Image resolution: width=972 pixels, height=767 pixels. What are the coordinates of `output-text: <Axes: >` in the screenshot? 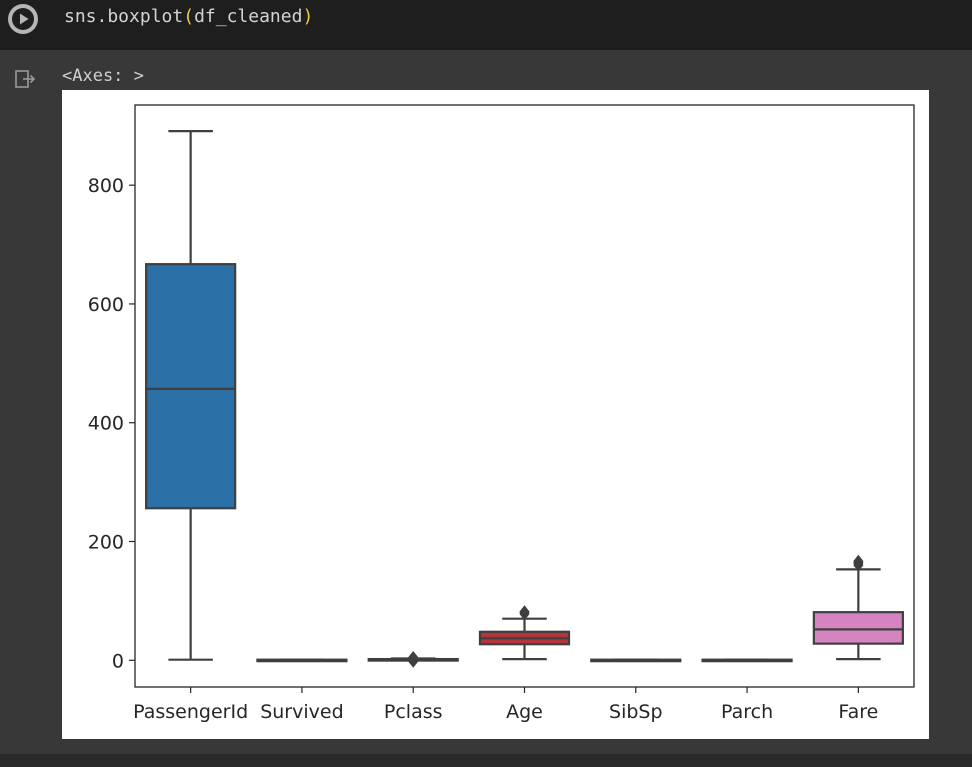 It's located at (103, 76).